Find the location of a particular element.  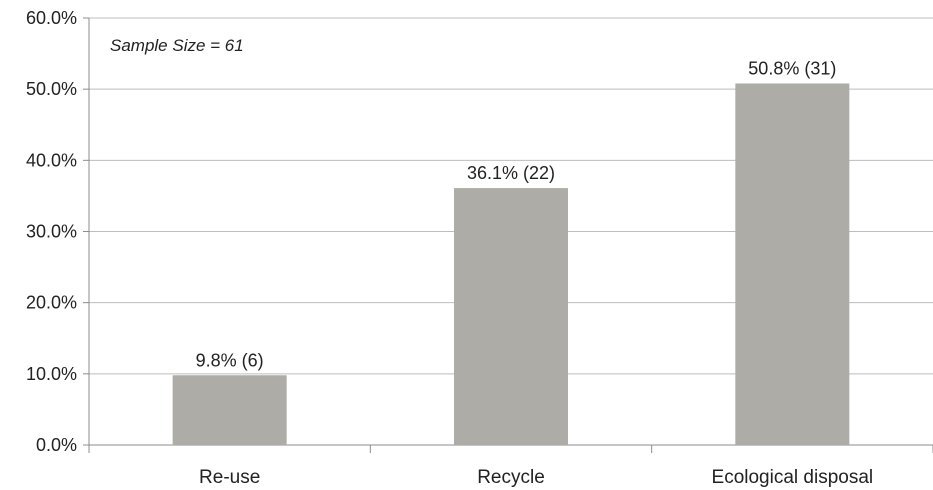

y-tick-label: 0.0% is located at coordinates (56, 445).